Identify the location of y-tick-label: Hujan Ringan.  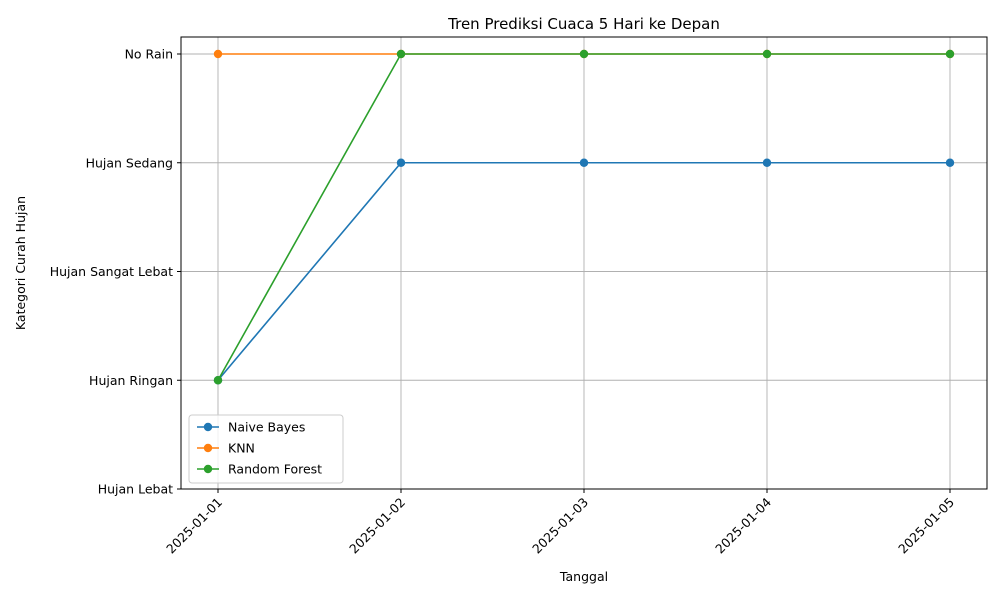
(131, 380).